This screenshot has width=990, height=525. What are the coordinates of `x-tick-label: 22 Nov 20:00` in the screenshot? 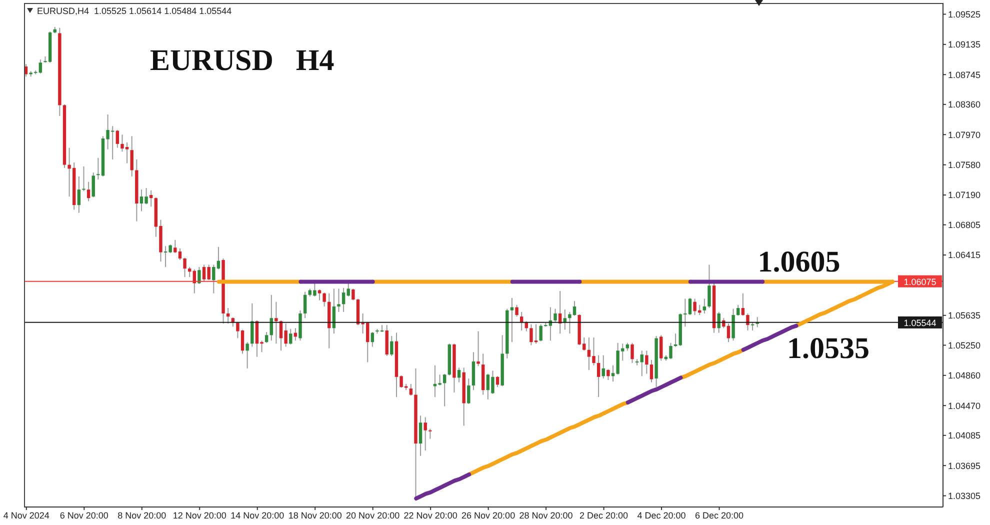 It's located at (431, 515).